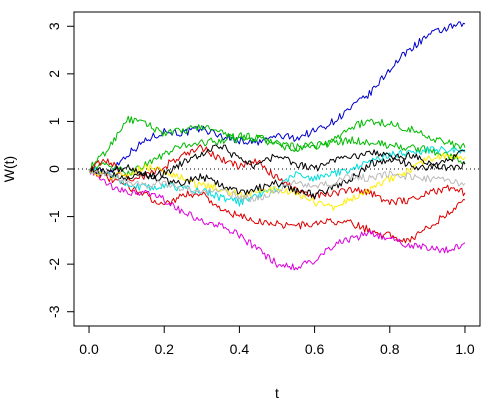 This screenshot has width=490, height=407. What do you see at coordinates (89, 349) in the screenshot?
I see `x-tick-label: 0.0` at bounding box center [89, 349].